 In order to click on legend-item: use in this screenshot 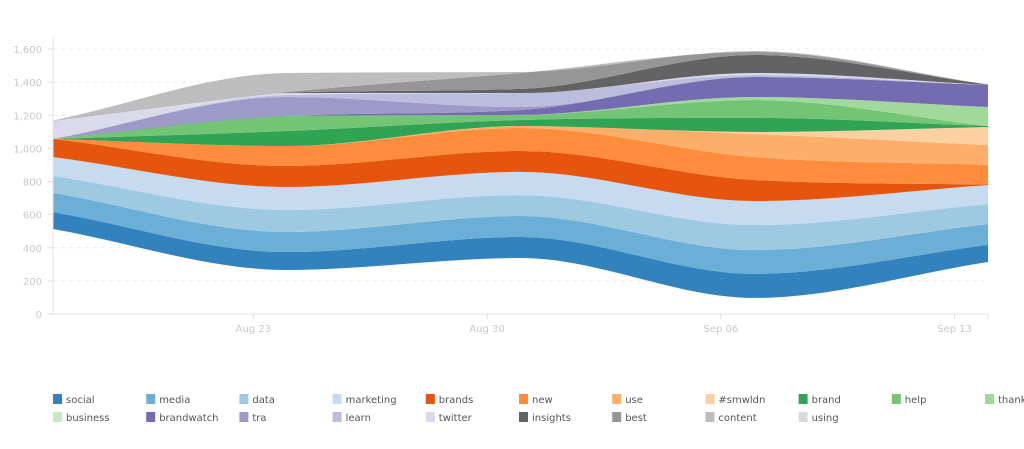, I will do `click(627, 400)`.